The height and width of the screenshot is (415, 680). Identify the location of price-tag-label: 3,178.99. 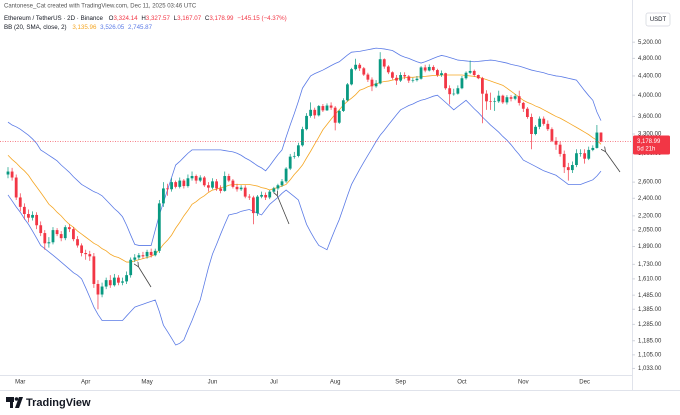
(649, 142).